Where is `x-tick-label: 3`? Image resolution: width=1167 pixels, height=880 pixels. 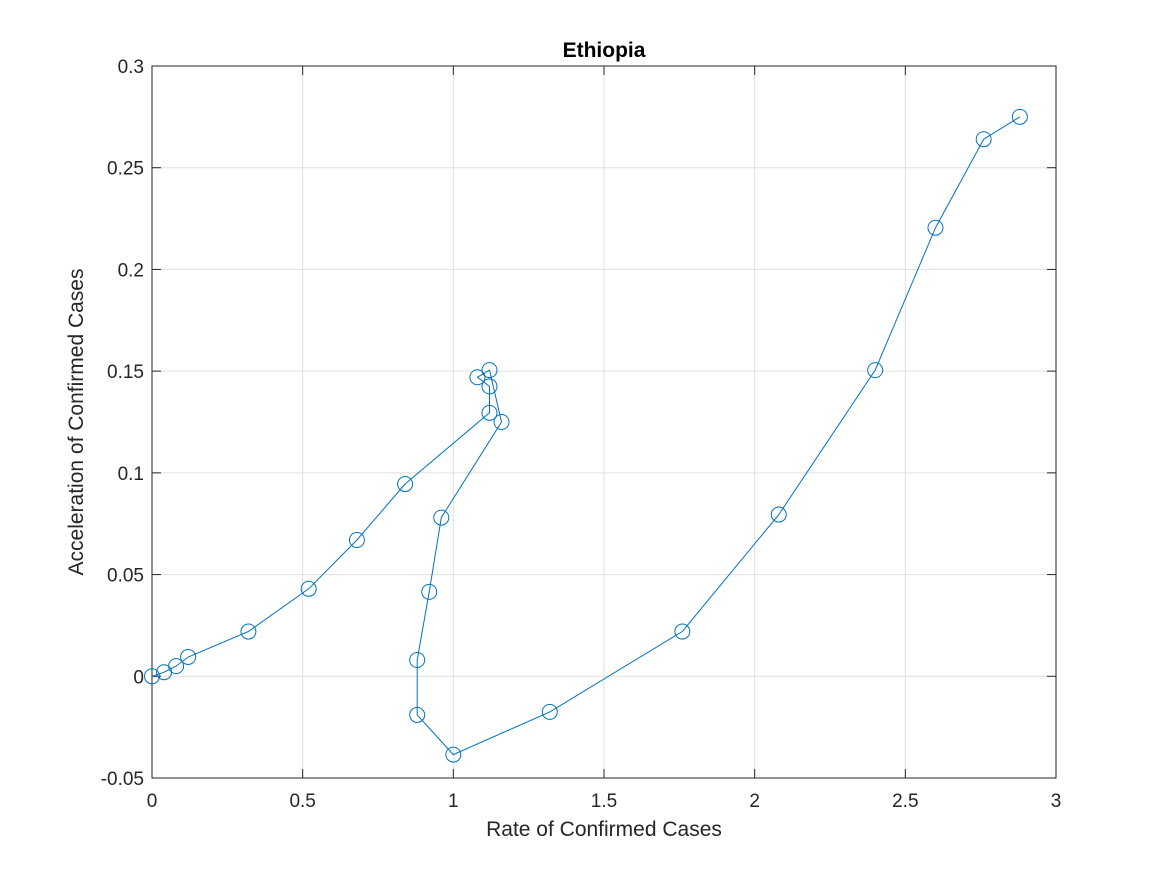 x-tick-label: 3 is located at coordinates (1056, 801).